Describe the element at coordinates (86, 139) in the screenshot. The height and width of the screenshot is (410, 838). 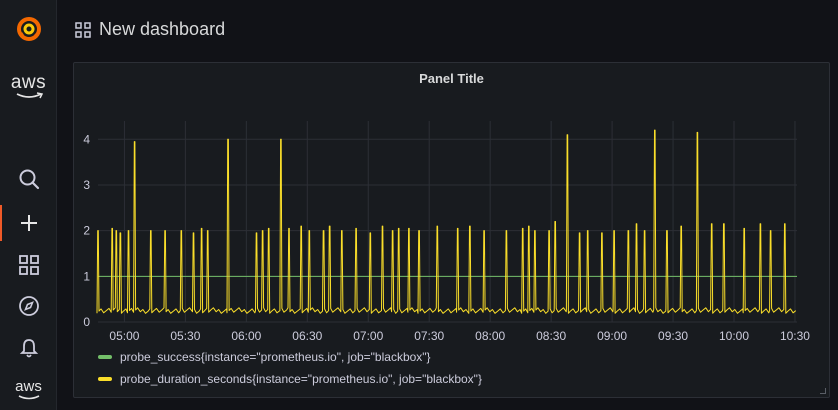
I see `y-tick-label: 4` at that location.